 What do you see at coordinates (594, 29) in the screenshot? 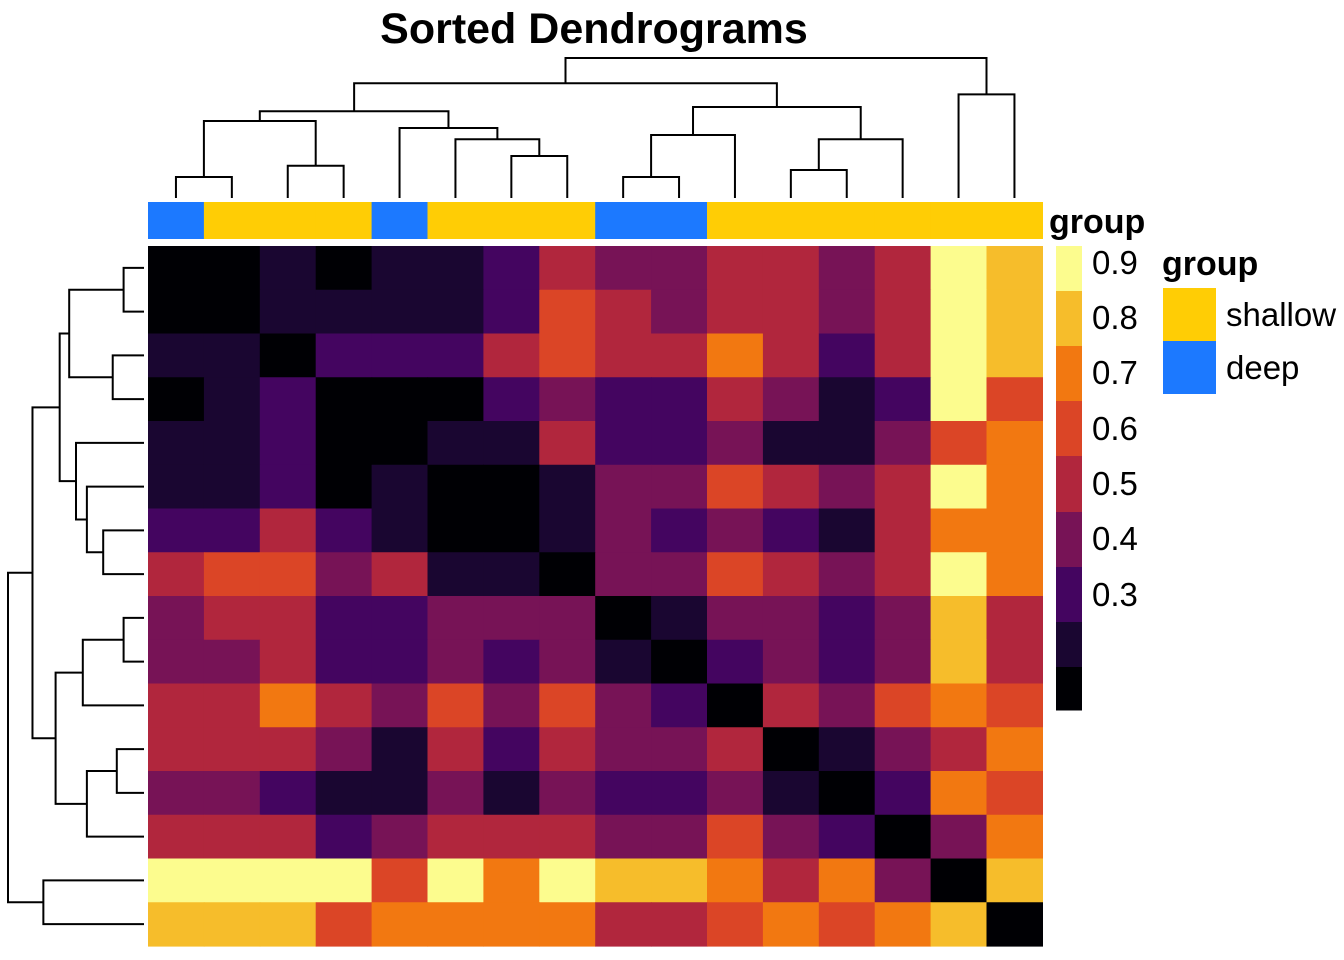
I see `chart-title: Sorted Dendrograms` at bounding box center [594, 29].